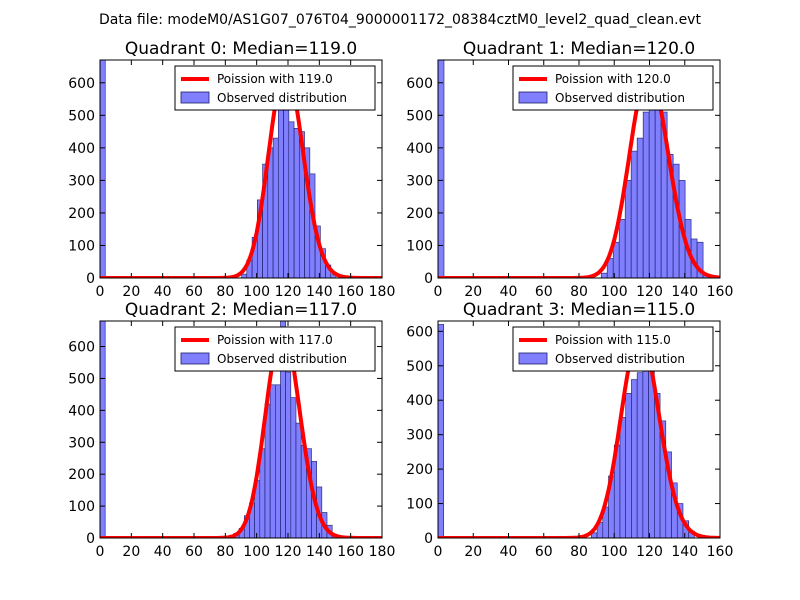 This screenshot has height=600, width=800. Describe the element at coordinates (613, 340) in the screenshot. I see `legend-line-label: Poission with 115.0` at that location.